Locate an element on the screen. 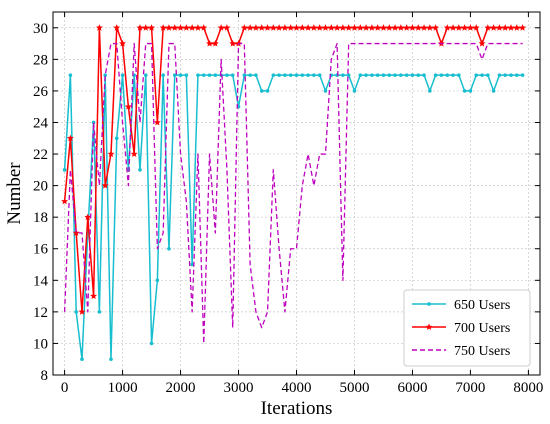  legend-label: 700 Users is located at coordinates (482, 328).